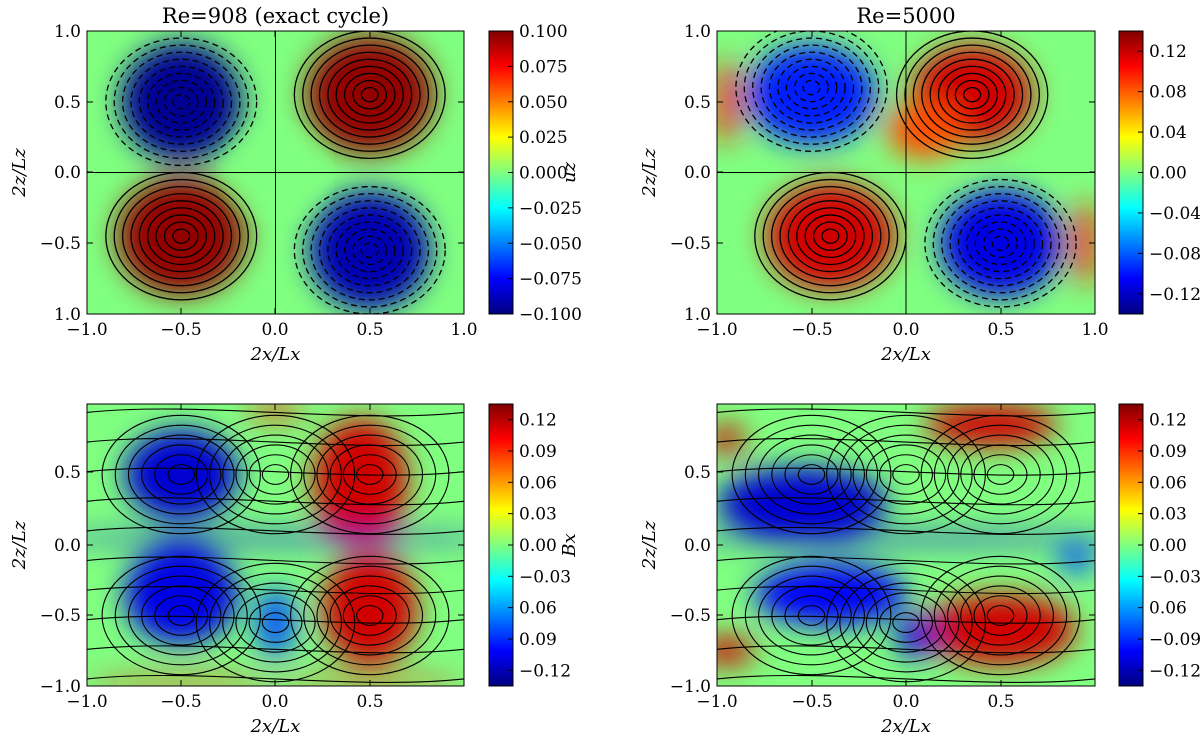 This screenshot has height=745, width=1200. Describe the element at coordinates (905, 16) in the screenshot. I see `panel-title: Re=5000` at that location.